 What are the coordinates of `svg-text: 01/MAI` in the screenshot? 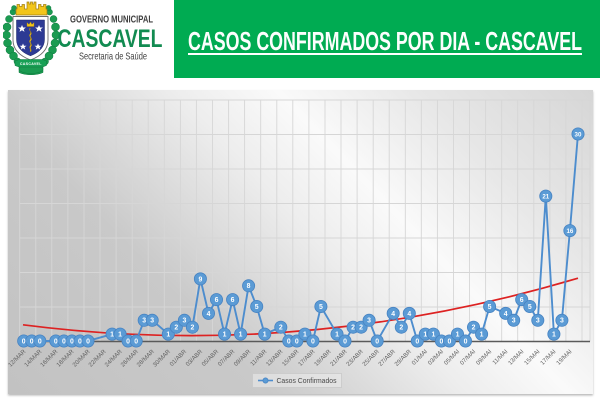 It's located at (420, 358).